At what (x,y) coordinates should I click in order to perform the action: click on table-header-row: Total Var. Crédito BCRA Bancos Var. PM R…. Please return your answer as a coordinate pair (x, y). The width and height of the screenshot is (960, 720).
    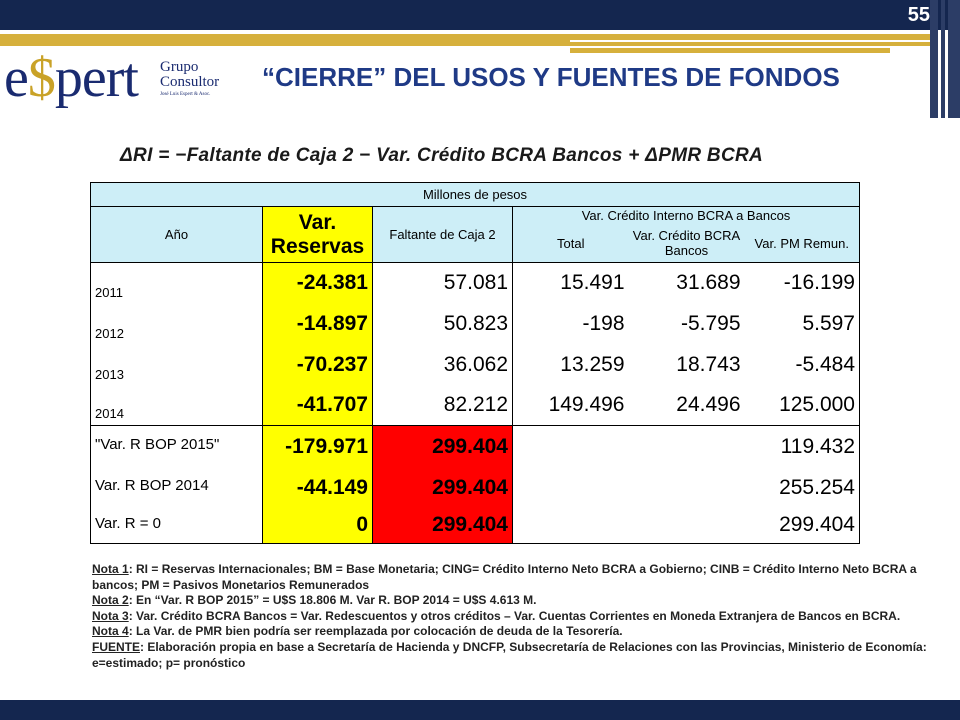
    Looking at the image, I should click on (475, 243).